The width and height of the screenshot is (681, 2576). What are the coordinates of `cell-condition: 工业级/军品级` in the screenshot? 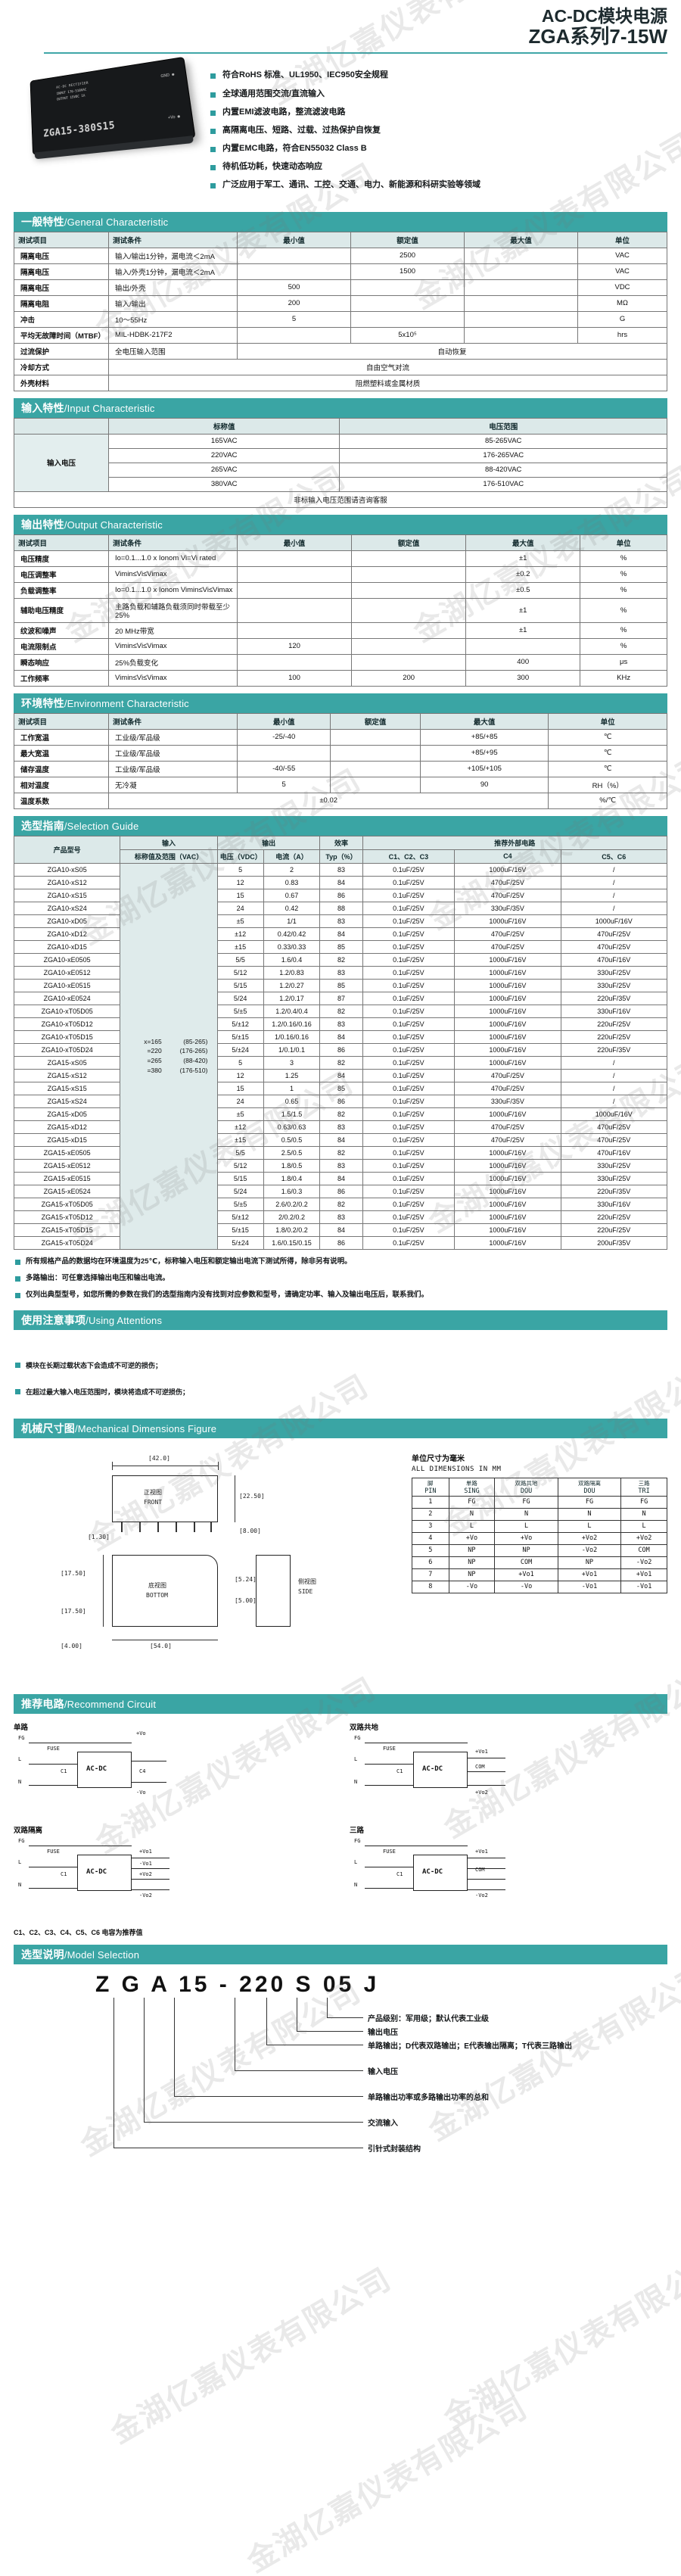 It's located at (173, 768).